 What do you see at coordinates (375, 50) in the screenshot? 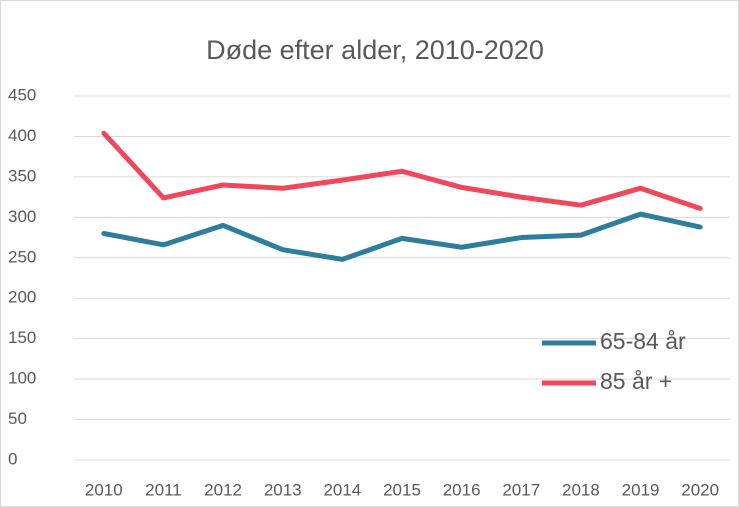
I see `chart-title: Døde efter alder, 2010-2020` at bounding box center [375, 50].